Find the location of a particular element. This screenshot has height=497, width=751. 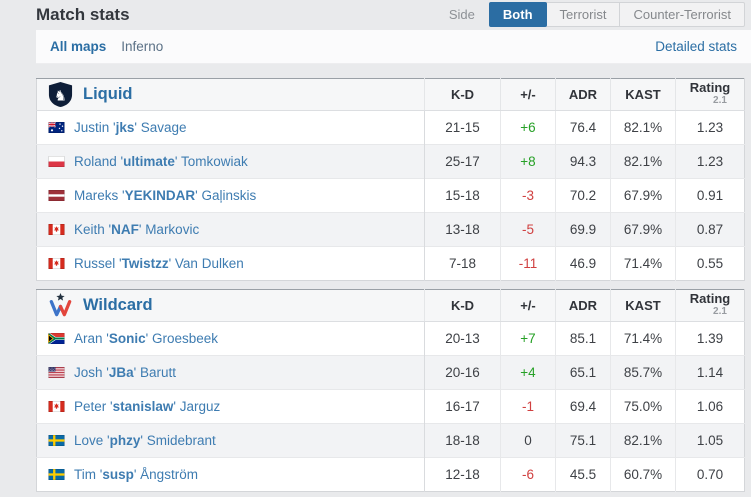

tab-both: Both is located at coordinates (517, 14).